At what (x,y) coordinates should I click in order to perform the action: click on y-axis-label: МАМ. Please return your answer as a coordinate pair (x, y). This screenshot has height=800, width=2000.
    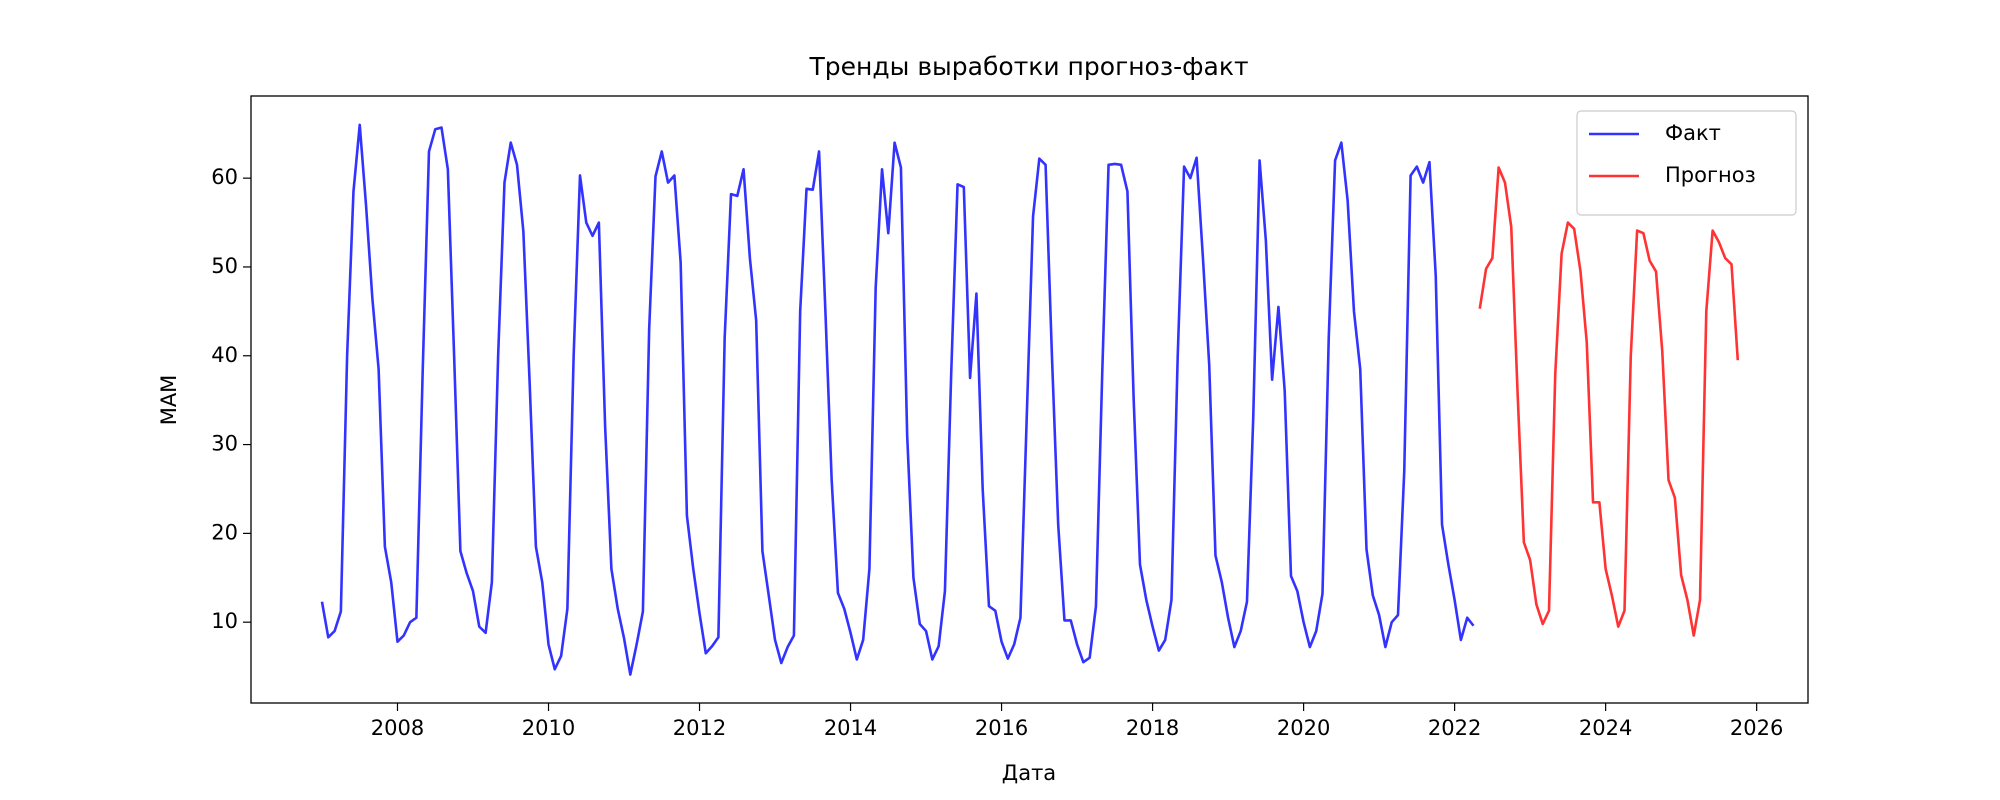
    Looking at the image, I should click on (169, 400).